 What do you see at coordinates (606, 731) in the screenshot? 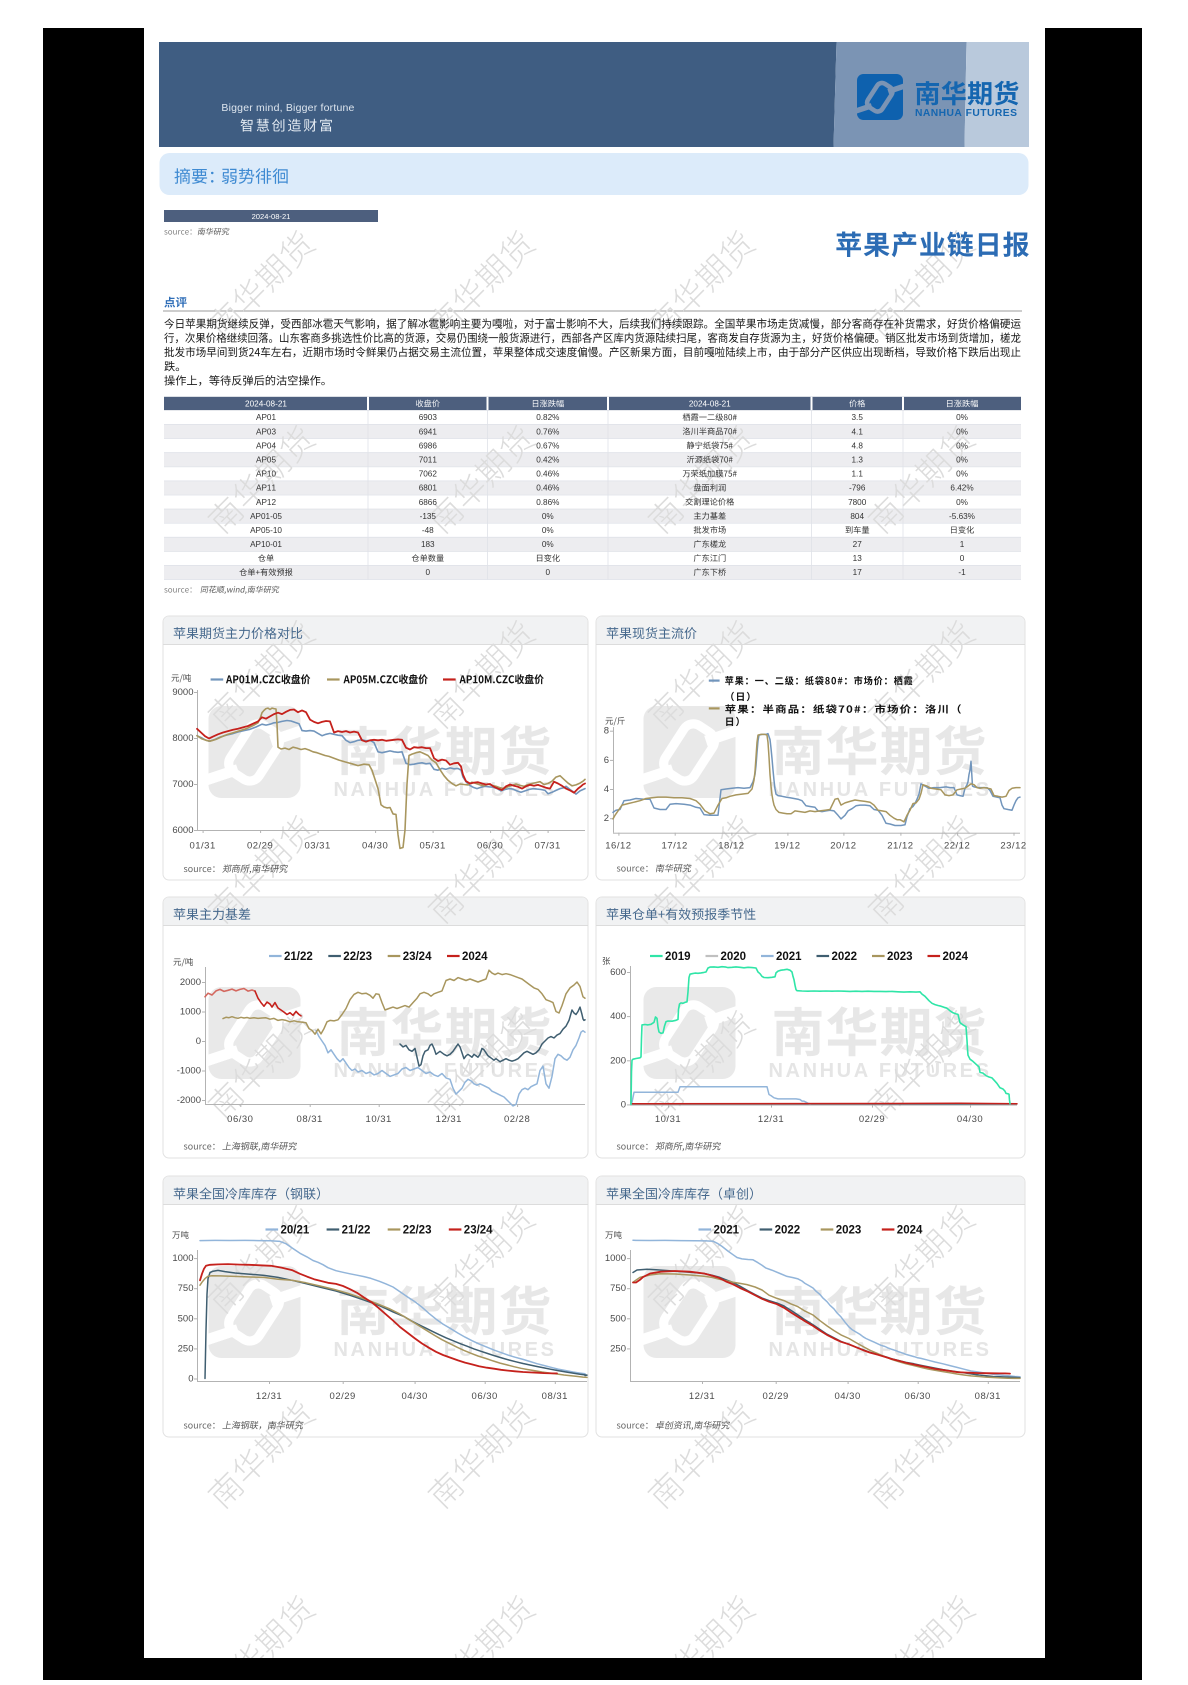
I see `svg-text: 8` at bounding box center [606, 731].